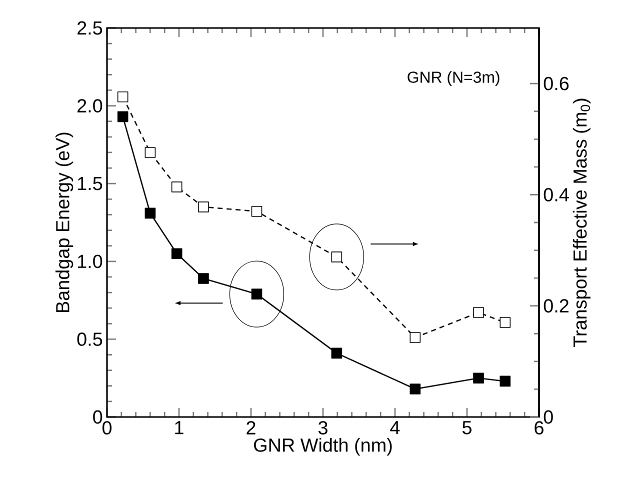 This screenshot has width=638, height=490. Describe the element at coordinates (251, 427) in the screenshot. I see `x-tick-label: 2` at that location.